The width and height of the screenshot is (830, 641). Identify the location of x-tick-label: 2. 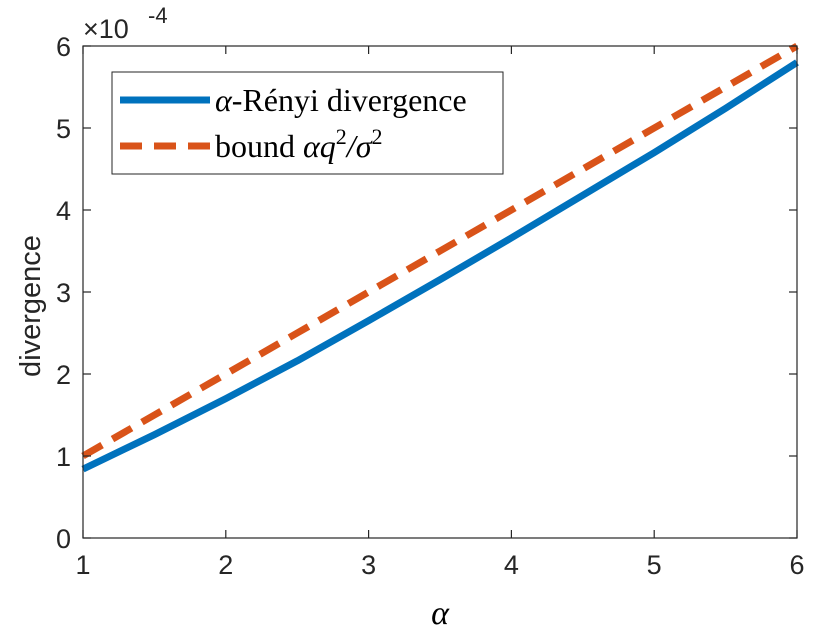
(225, 565).